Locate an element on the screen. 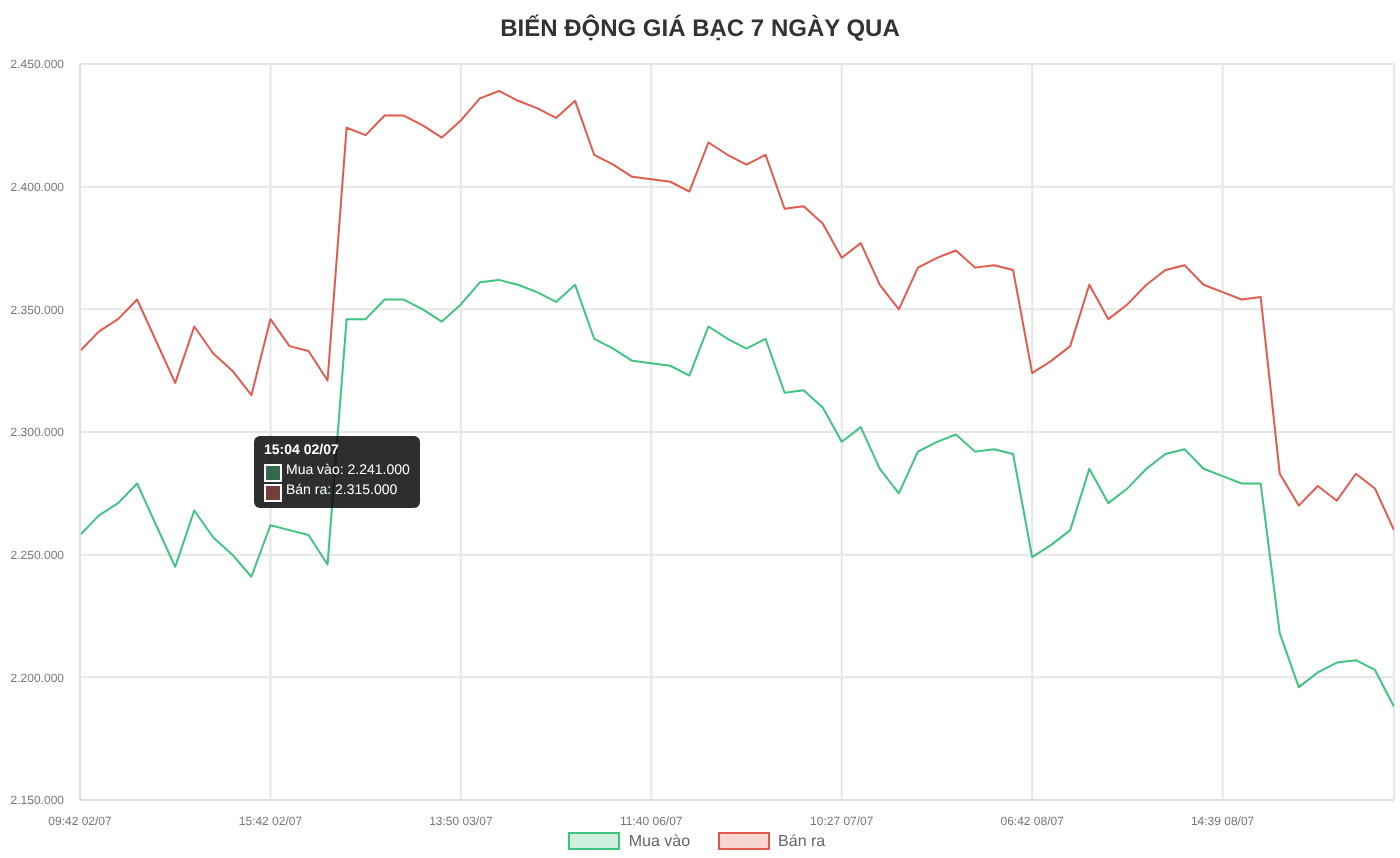  legend-label: Mua vào is located at coordinates (658, 841).